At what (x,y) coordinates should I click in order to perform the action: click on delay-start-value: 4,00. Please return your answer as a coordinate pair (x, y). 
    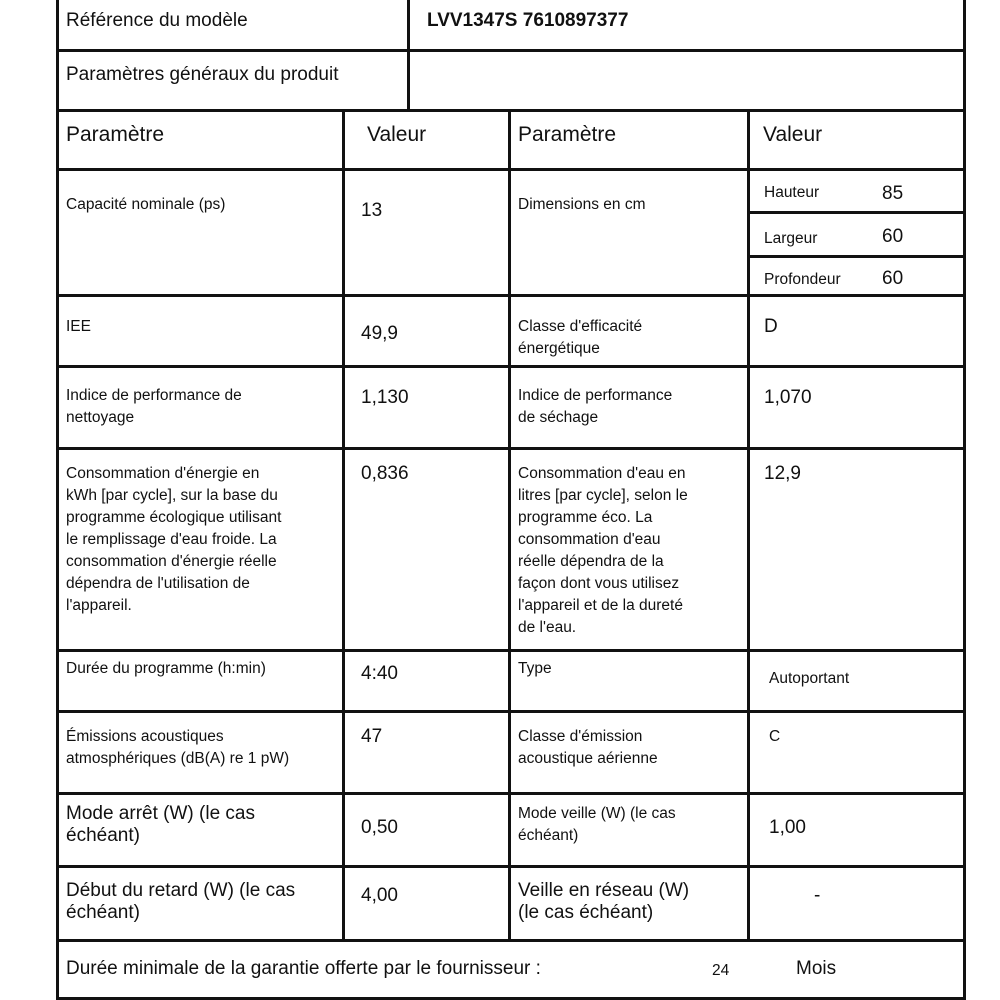
    Looking at the image, I should click on (379, 895).